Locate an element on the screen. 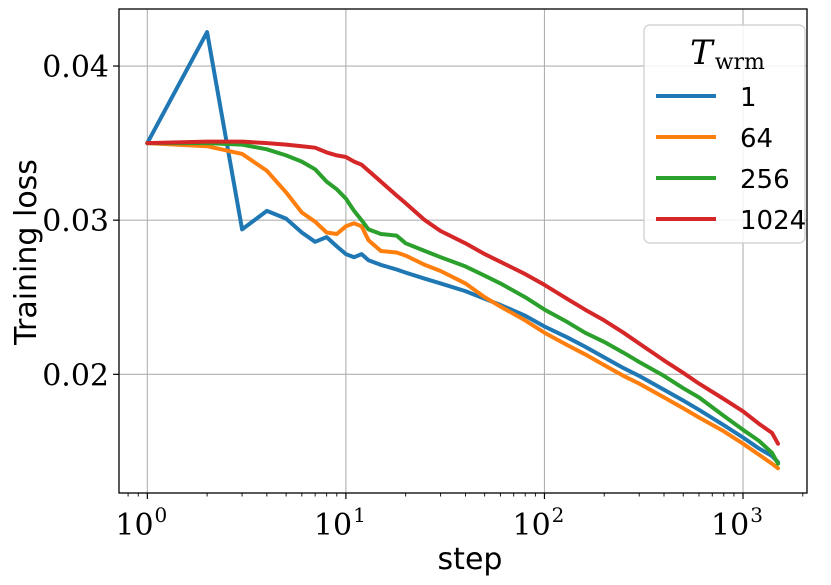  legend-label-1024: 1024 is located at coordinates (773, 221).